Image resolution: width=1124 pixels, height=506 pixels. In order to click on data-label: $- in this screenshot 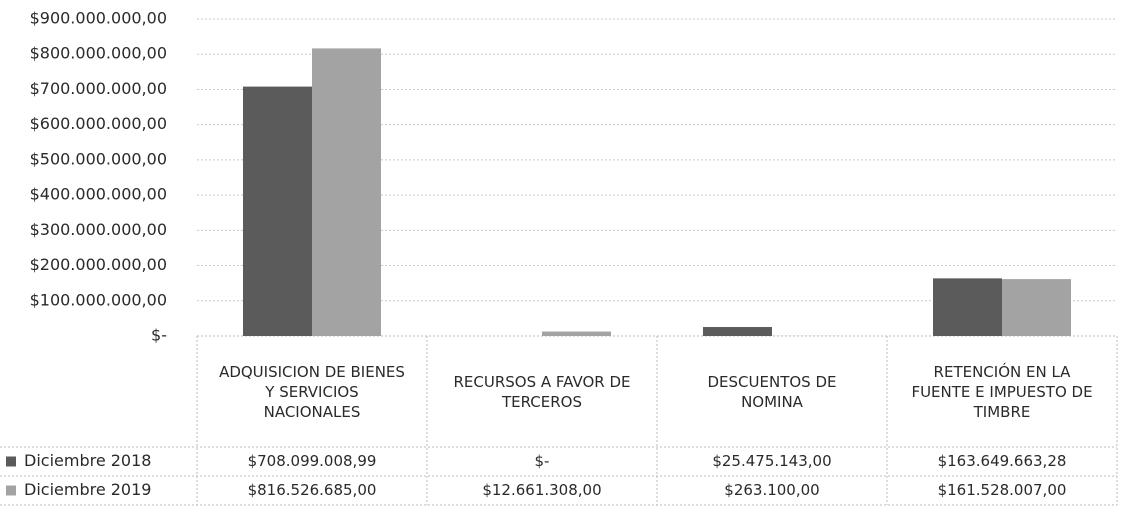, I will do `click(542, 461)`.